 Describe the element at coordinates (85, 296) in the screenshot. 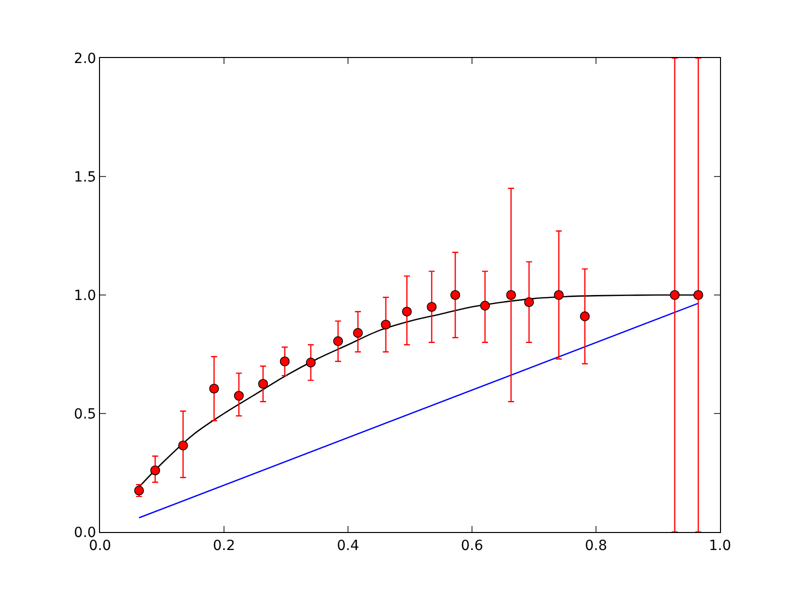

I see `y-tick-label: 1.0` at that location.